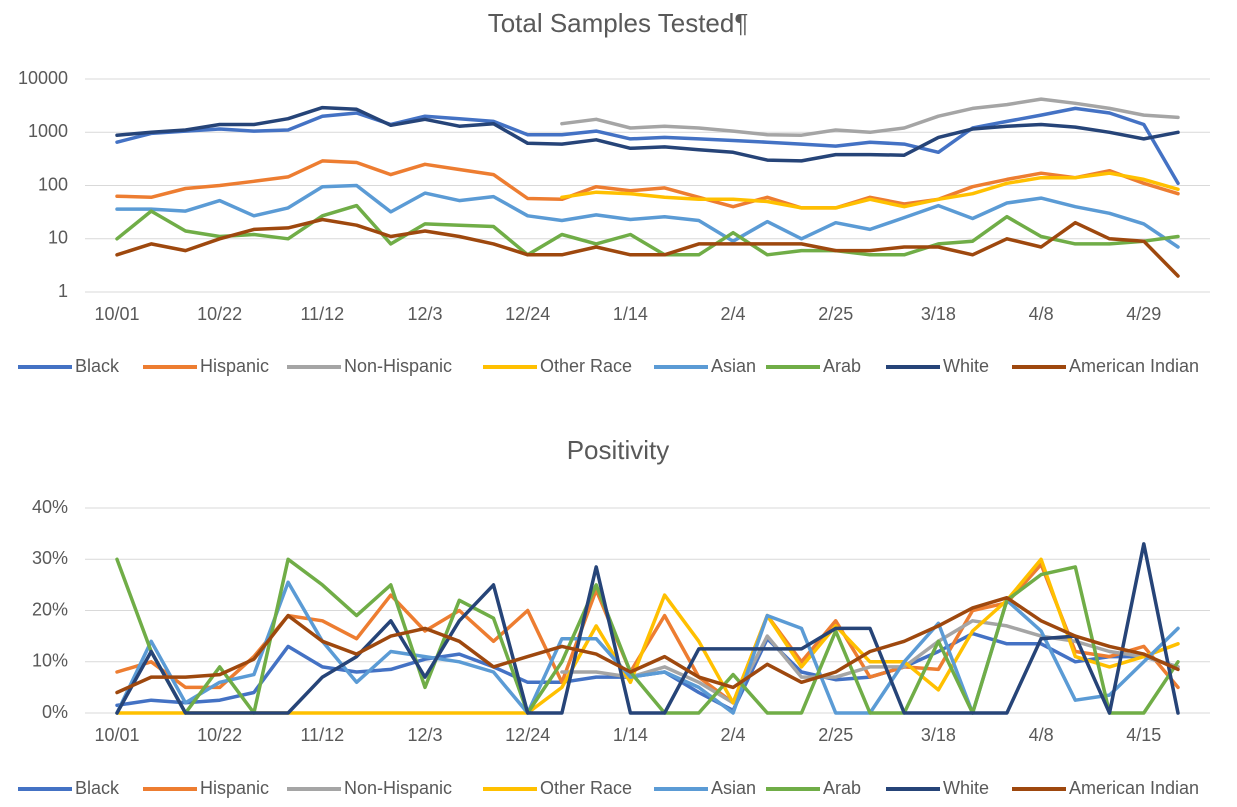 Image resolution: width=1237 pixels, height=807 pixels. Describe the element at coordinates (50, 661) in the screenshot. I see `y-tick-label: 10%` at that location.